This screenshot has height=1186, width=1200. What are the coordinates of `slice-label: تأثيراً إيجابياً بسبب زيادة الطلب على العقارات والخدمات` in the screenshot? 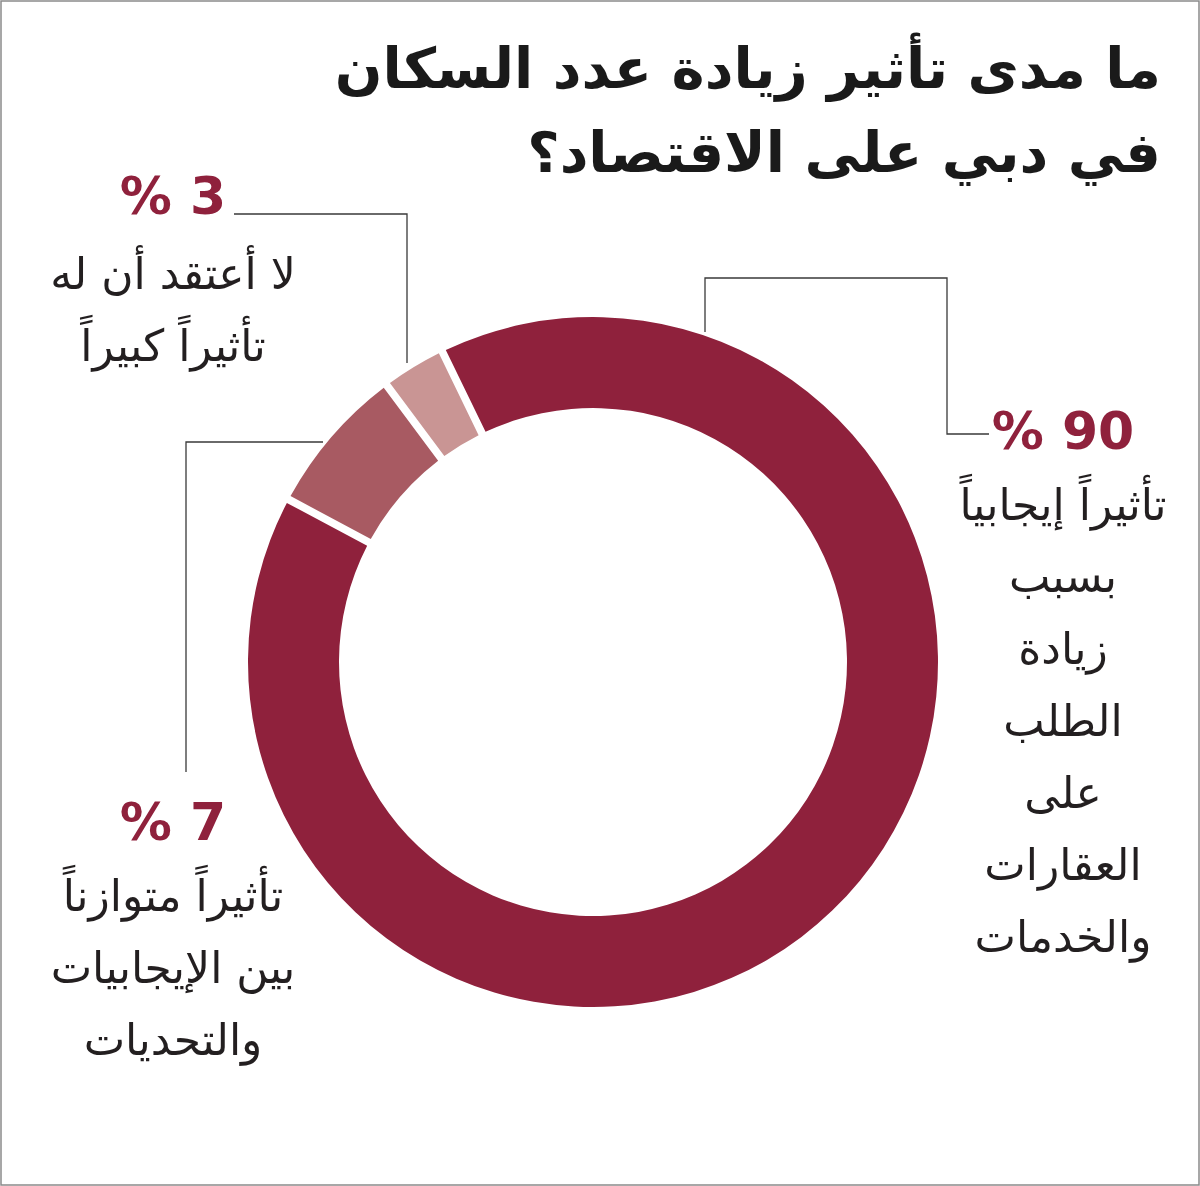 It's located at (1062, 718).